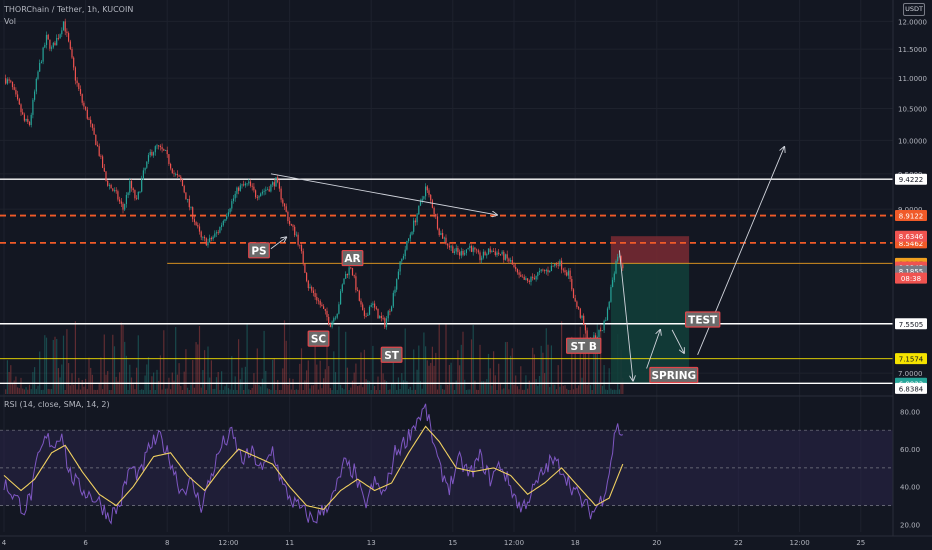  What do you see at coordinates (914, 9) in the screenshot?
I see `currency-button: USDT` at bounding box center [914, 9].